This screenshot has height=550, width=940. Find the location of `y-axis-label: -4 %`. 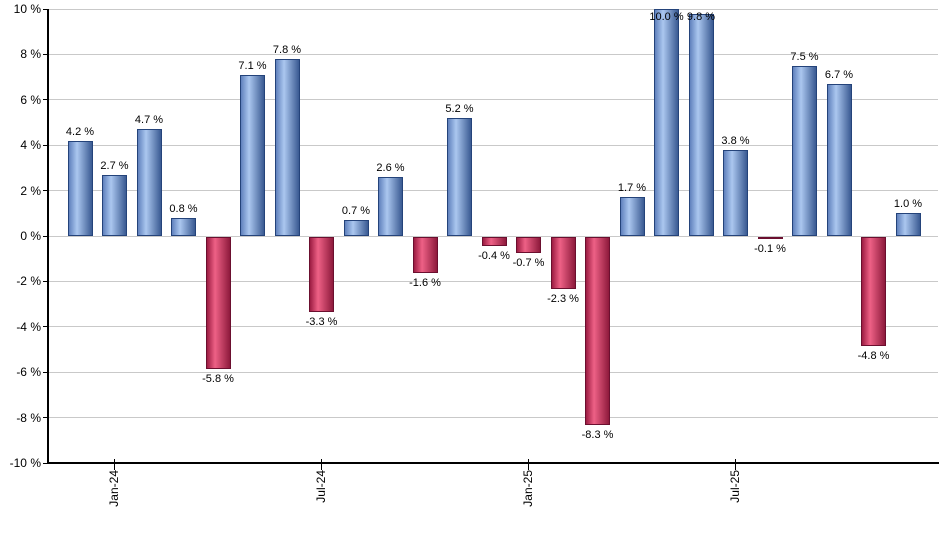

y-axis-label: -4 % is located at coordinates (28, 326).